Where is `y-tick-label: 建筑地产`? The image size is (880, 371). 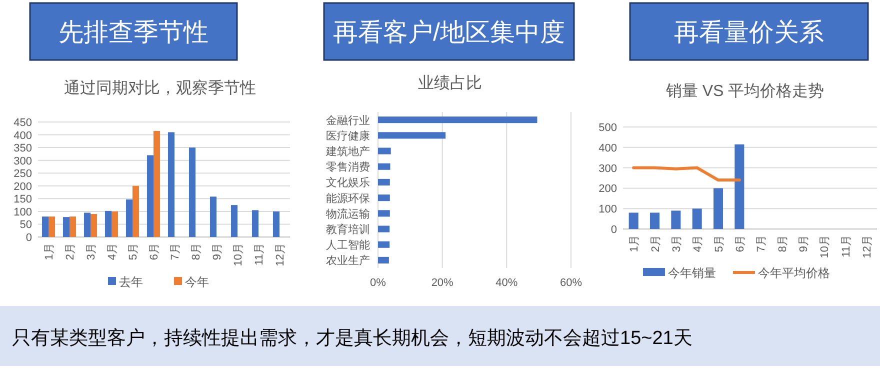 y-tick-label: 建筑地产 is located at coordinates (347, 151).